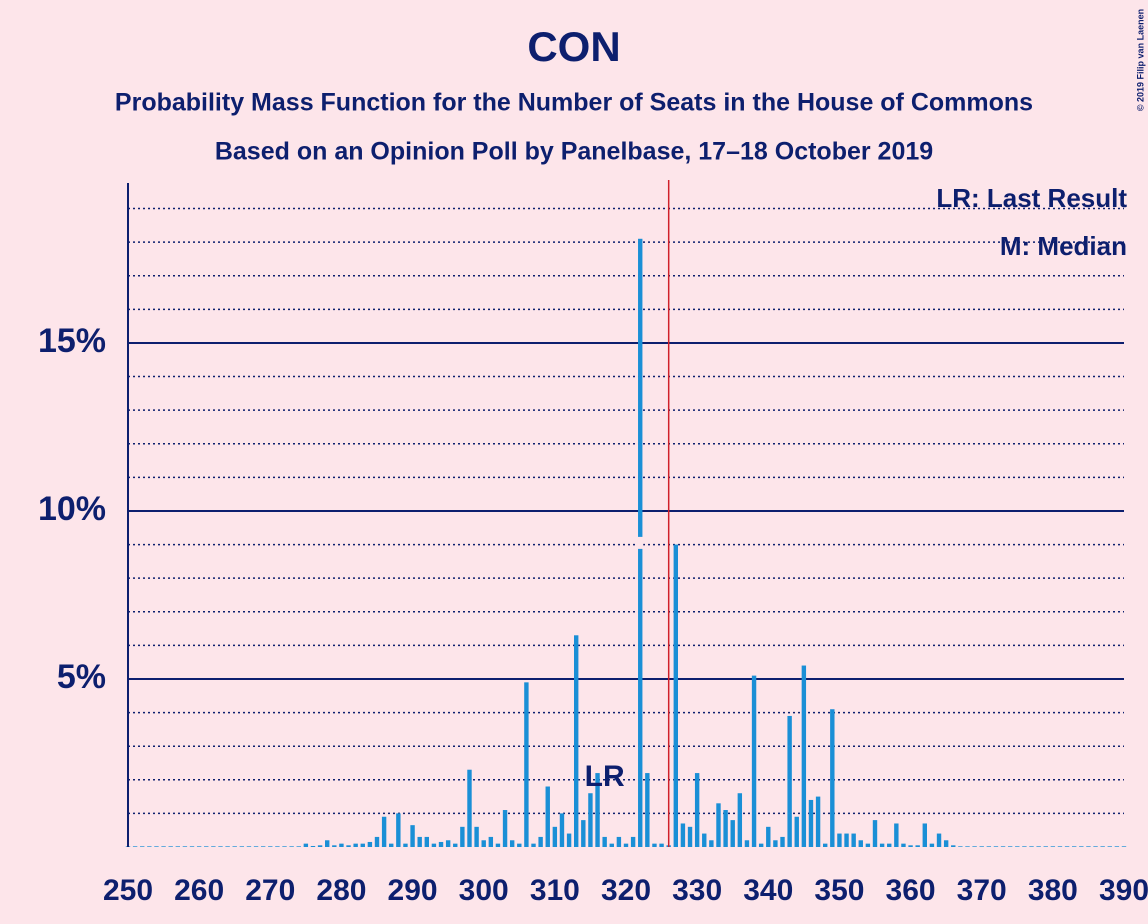  Describe the element at coordinates (697, 890) in the screenshot. I see `x-tick-label: 330` at that location.